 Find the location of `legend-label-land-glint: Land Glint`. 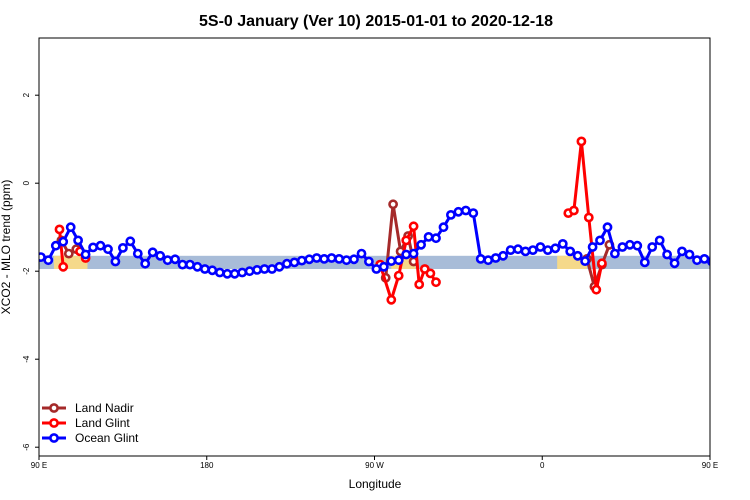

legend-label-land-glint: Land Glint is located at coordinates (102, 423).